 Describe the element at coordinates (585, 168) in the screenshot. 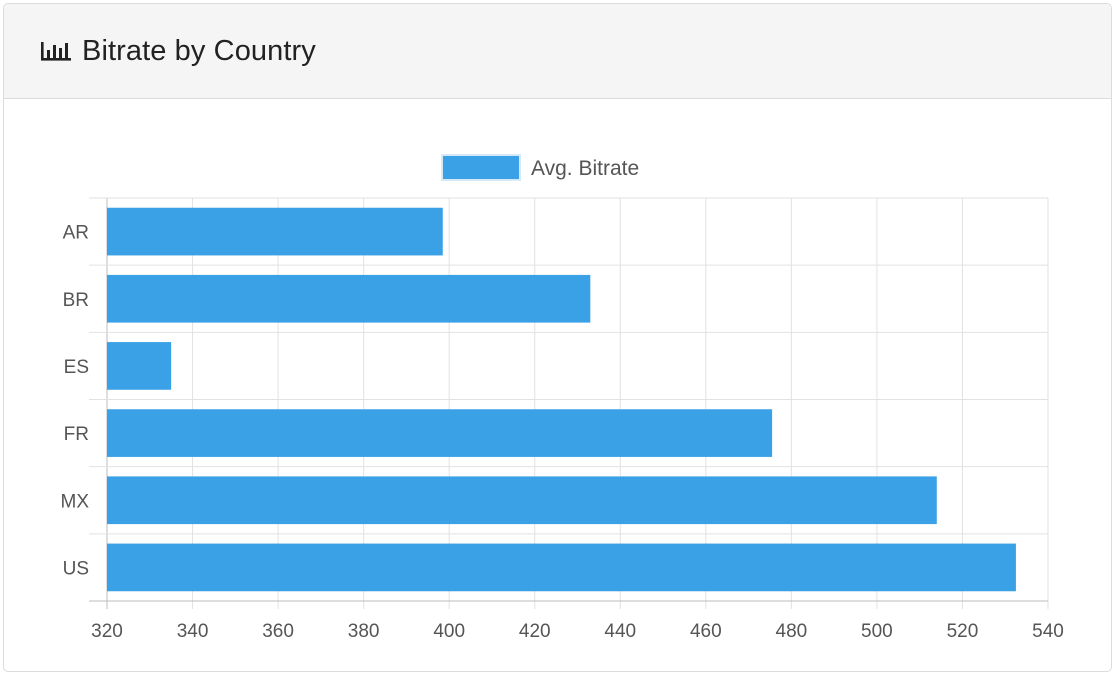

I see `legend-label: Avg. Bitrate` at that location.